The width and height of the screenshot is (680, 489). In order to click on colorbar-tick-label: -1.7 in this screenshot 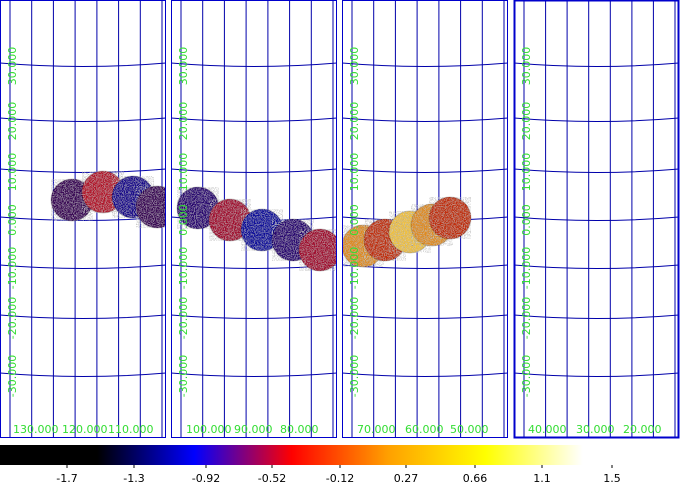, I will do `click(66, 478)`.